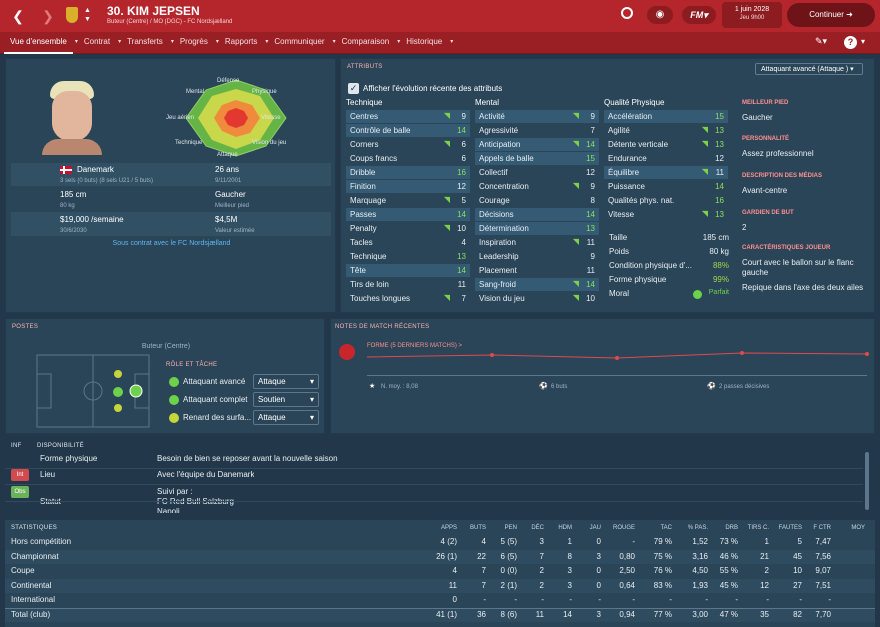 This screenshot has height=627, width=880. Describe the element at coordinates (537, 144) in the screenshot. I see `attribute-row: Anticipation ◥ 14` at that location.